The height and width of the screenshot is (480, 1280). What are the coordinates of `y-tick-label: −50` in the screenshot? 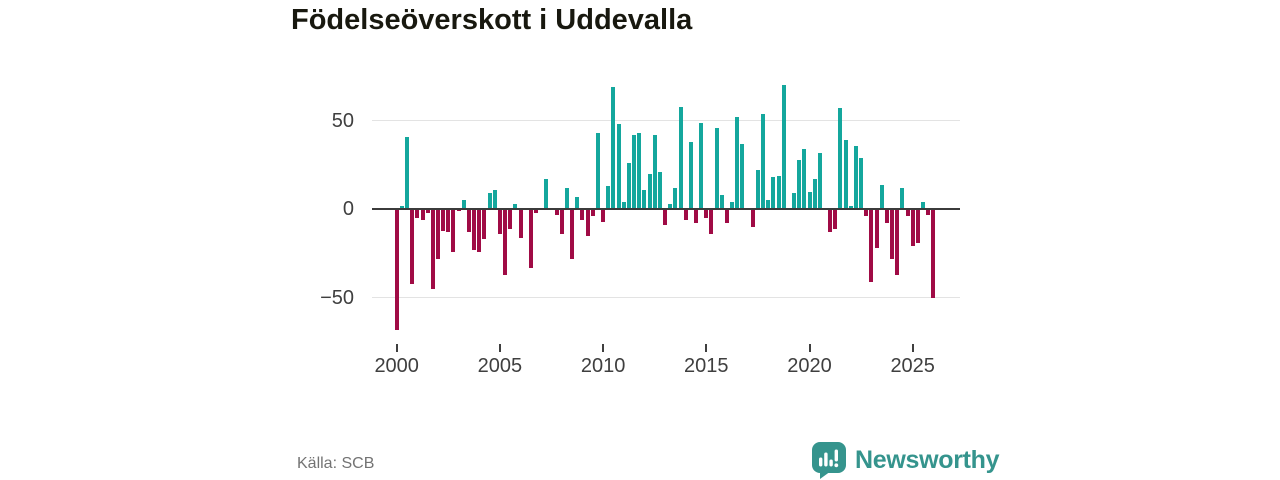 It's located at (337, 297).